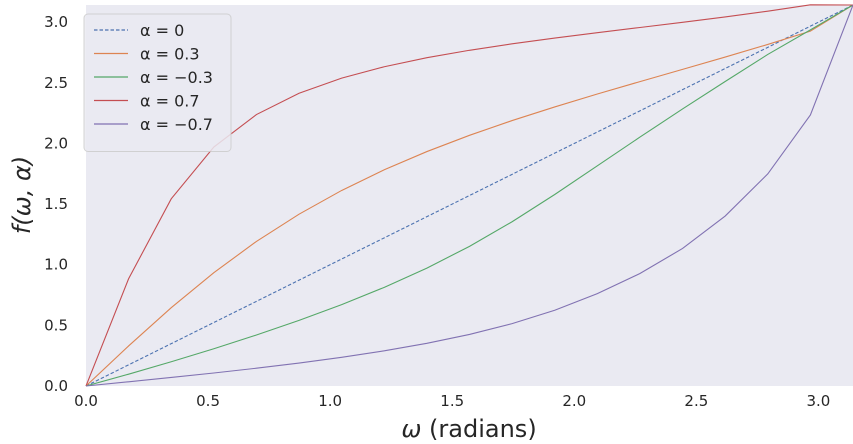 This screenshot has width=853, height=444. Describe the element at coordinates (208, 401) in the screenshot. I see `x-tick-label: 0.5` at that location.